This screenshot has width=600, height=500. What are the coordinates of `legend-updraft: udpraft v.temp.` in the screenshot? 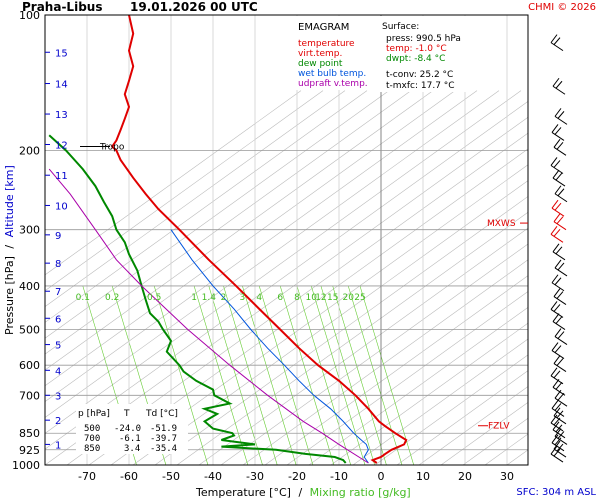 It's located at (333, 84).